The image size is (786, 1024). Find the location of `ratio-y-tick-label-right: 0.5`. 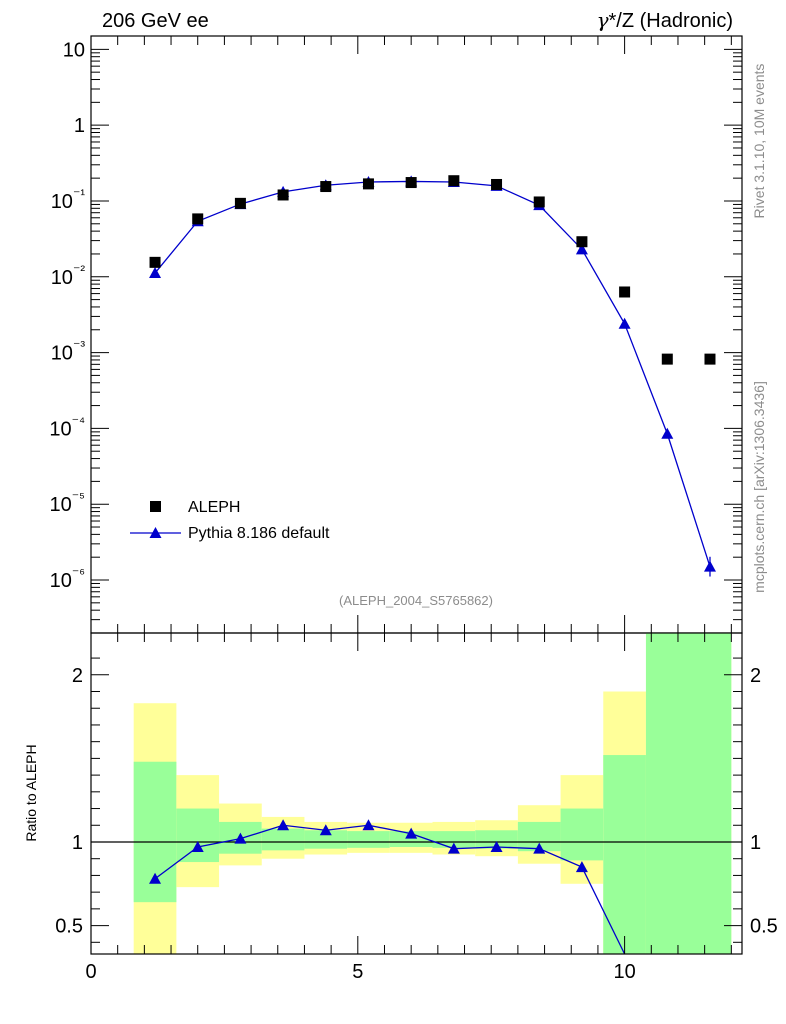

ratio-y-tick-label-right: 0.5 is located at coordinates (764, 927).